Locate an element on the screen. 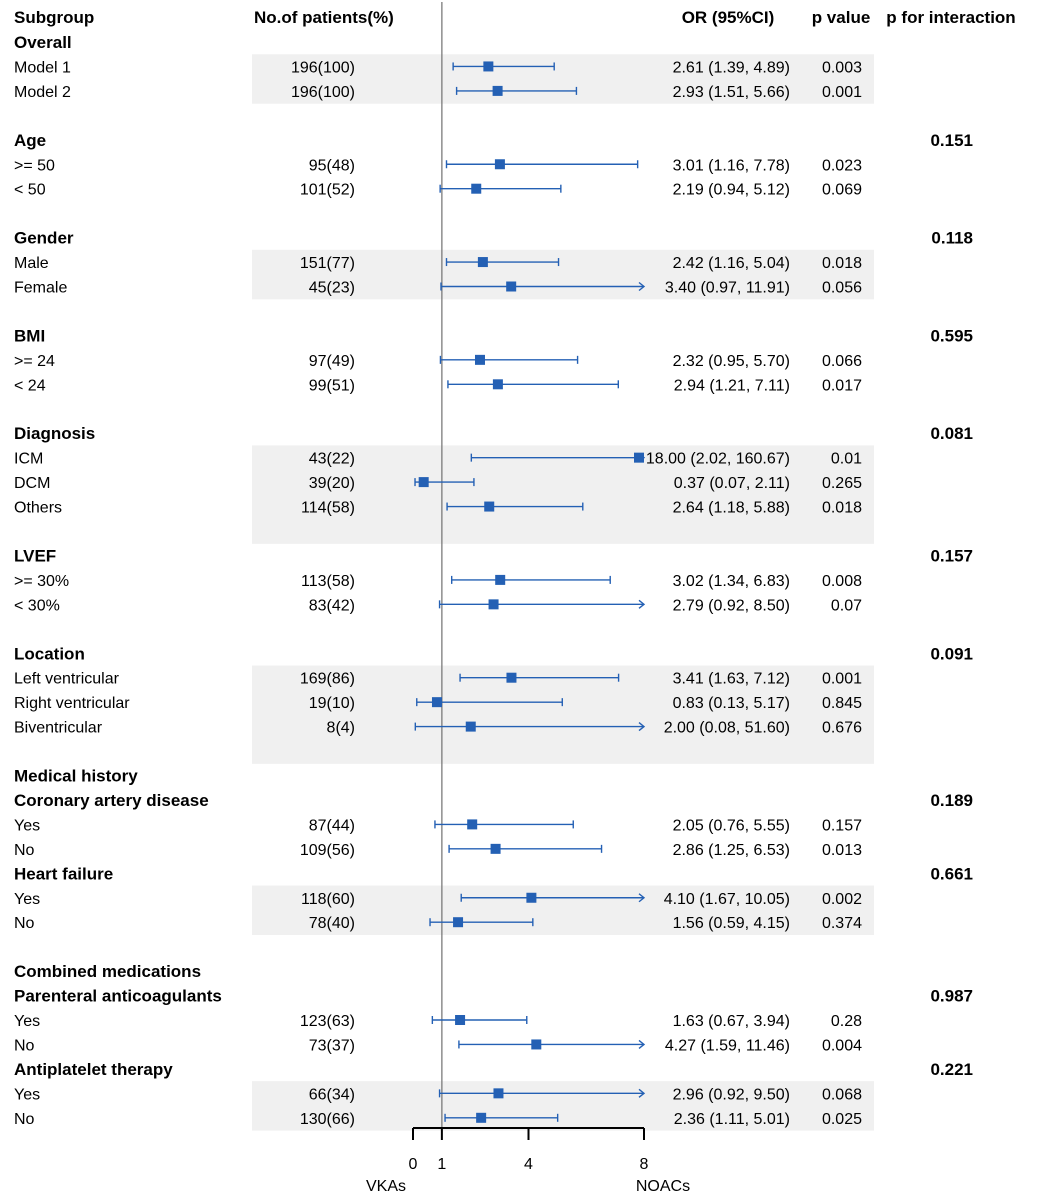 The image size is (1038, 1200). x-axis: 0 1 4 8 VKAs NOACs is located at coordinates (528, 1161).